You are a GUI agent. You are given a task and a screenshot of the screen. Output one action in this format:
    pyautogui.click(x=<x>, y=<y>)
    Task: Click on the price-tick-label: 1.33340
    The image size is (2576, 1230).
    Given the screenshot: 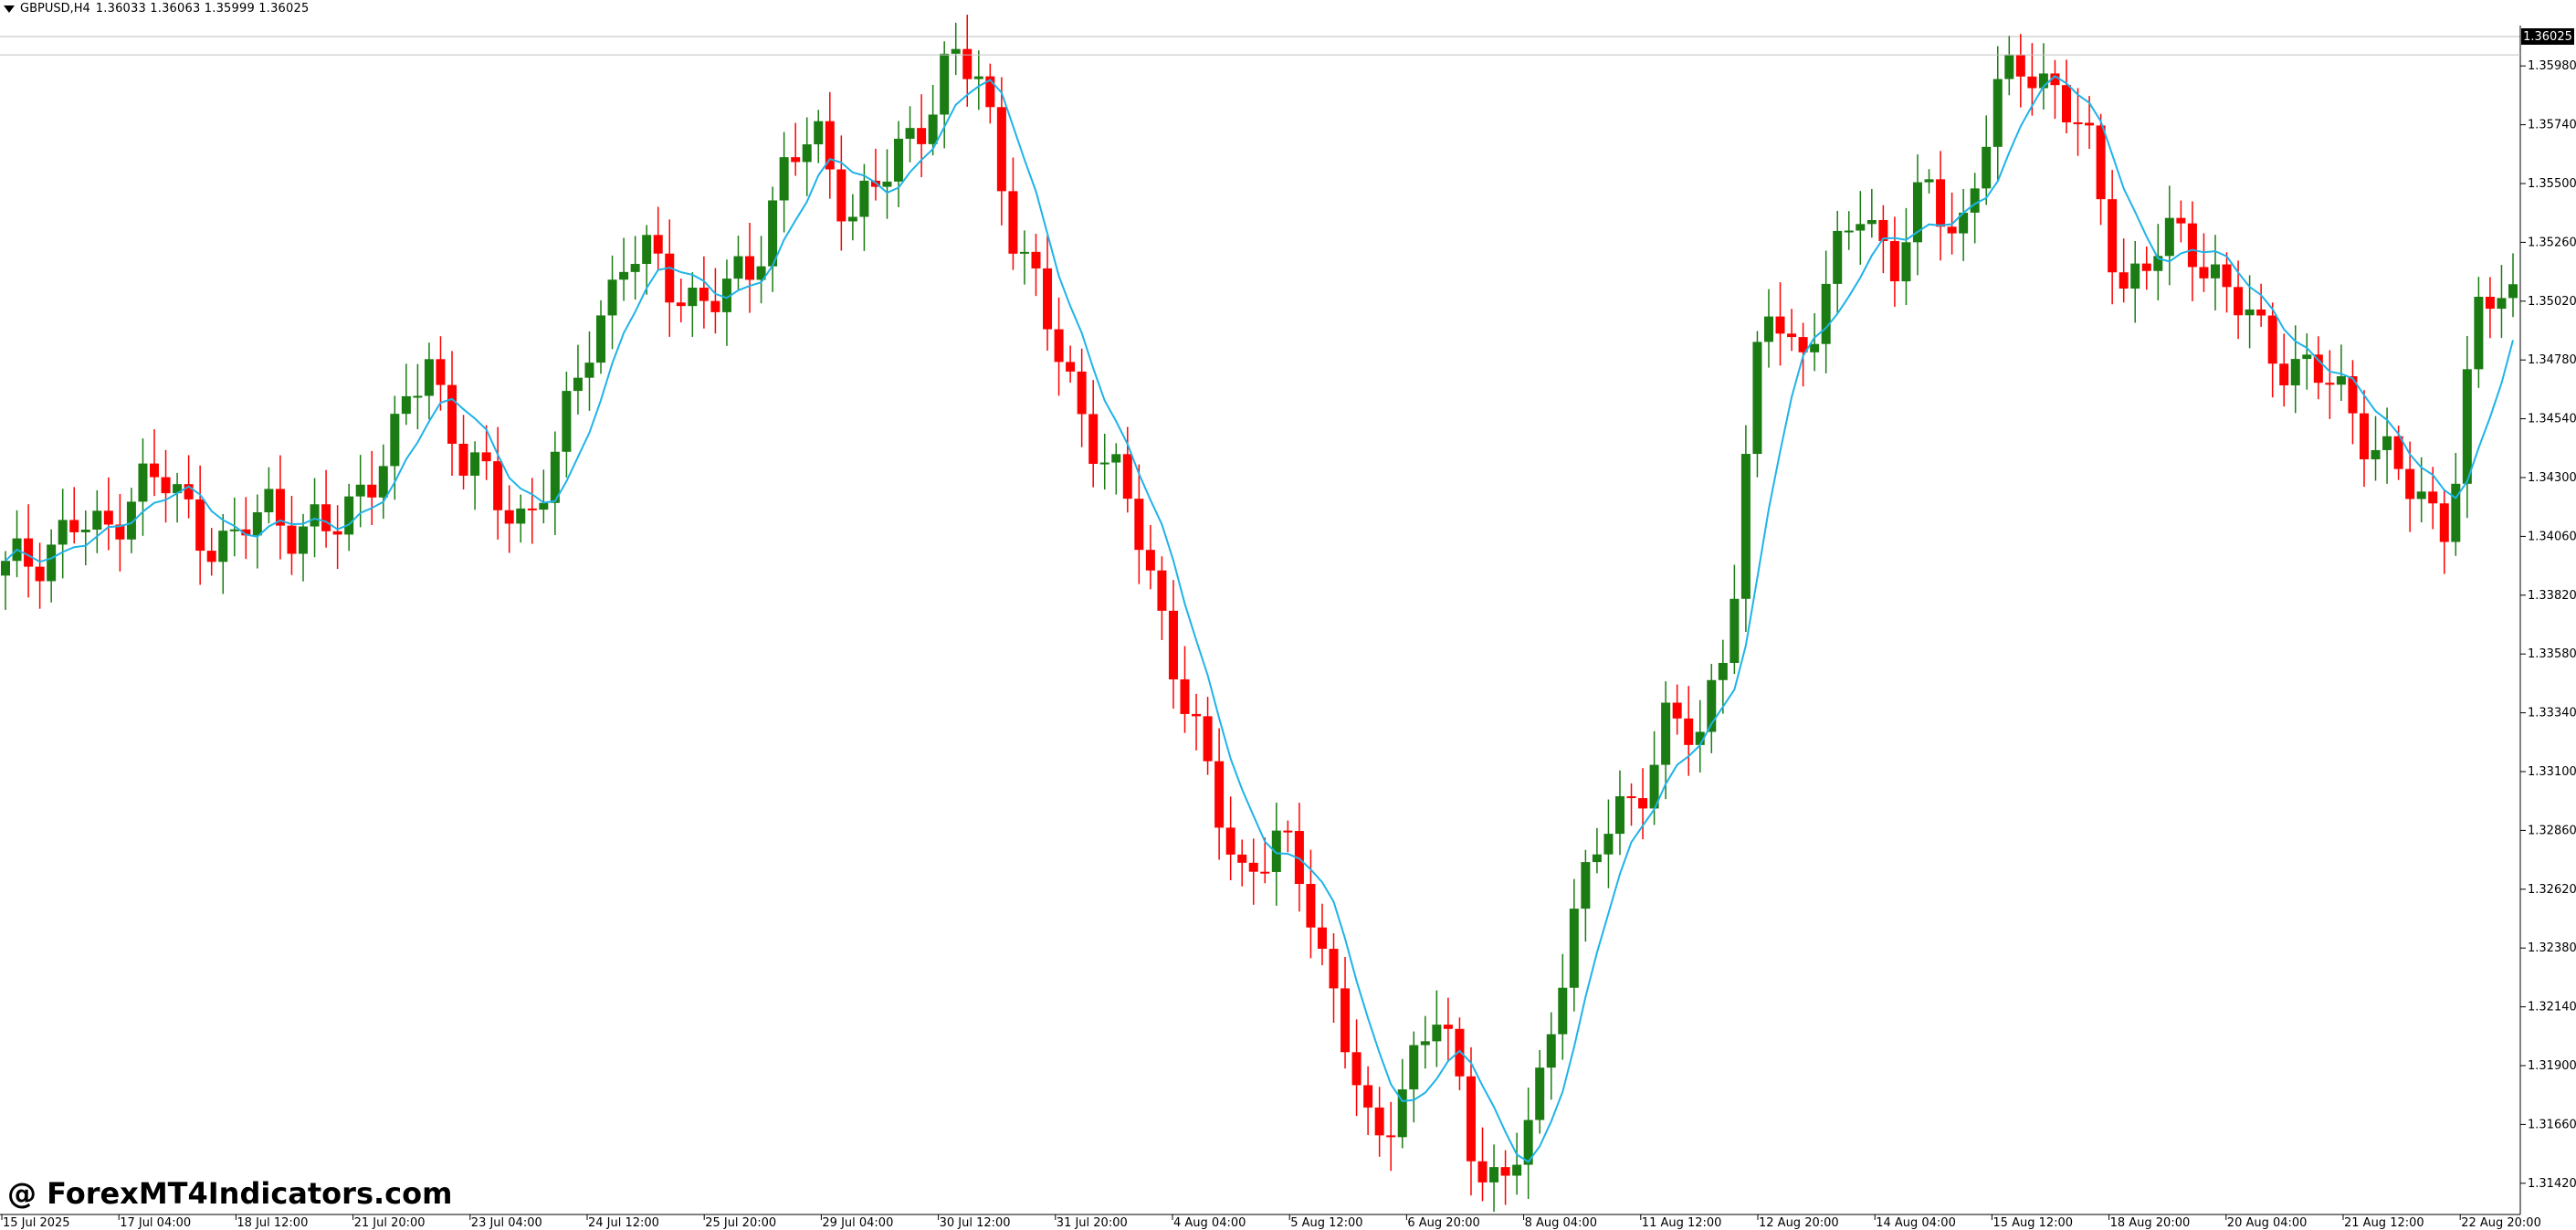 What is the action you would take?
    pyautogui.click(x=2552, y=713)
    